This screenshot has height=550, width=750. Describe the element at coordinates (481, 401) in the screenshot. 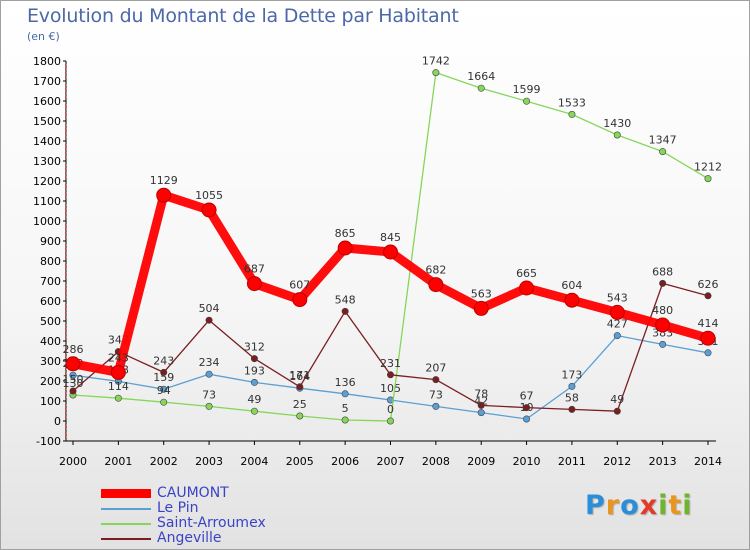

I see `data-label: 42` at that location.